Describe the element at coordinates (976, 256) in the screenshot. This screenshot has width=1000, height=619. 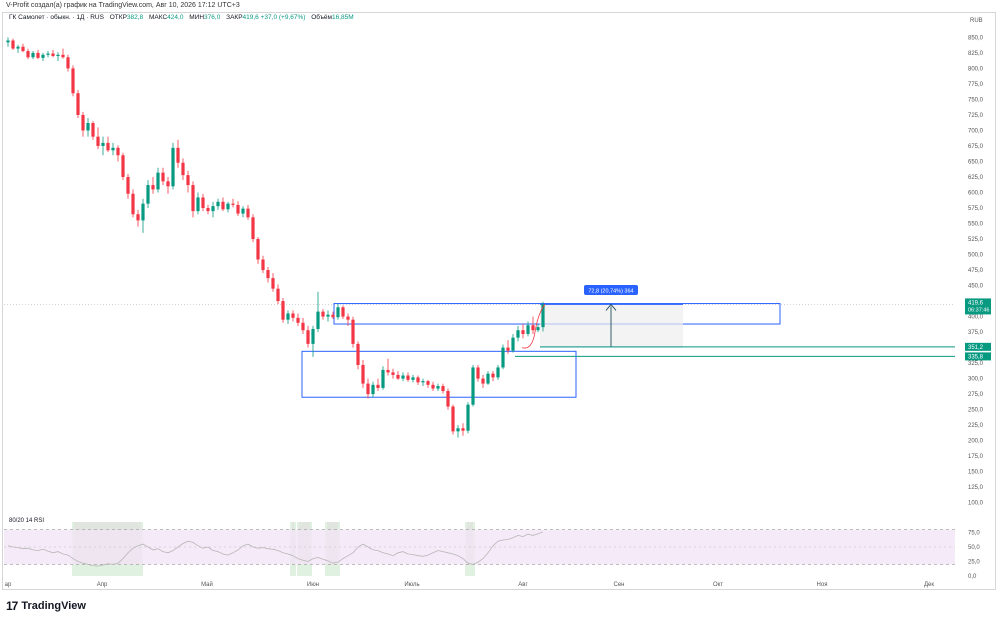
I see `y-tick-label: 500,0` at that location.